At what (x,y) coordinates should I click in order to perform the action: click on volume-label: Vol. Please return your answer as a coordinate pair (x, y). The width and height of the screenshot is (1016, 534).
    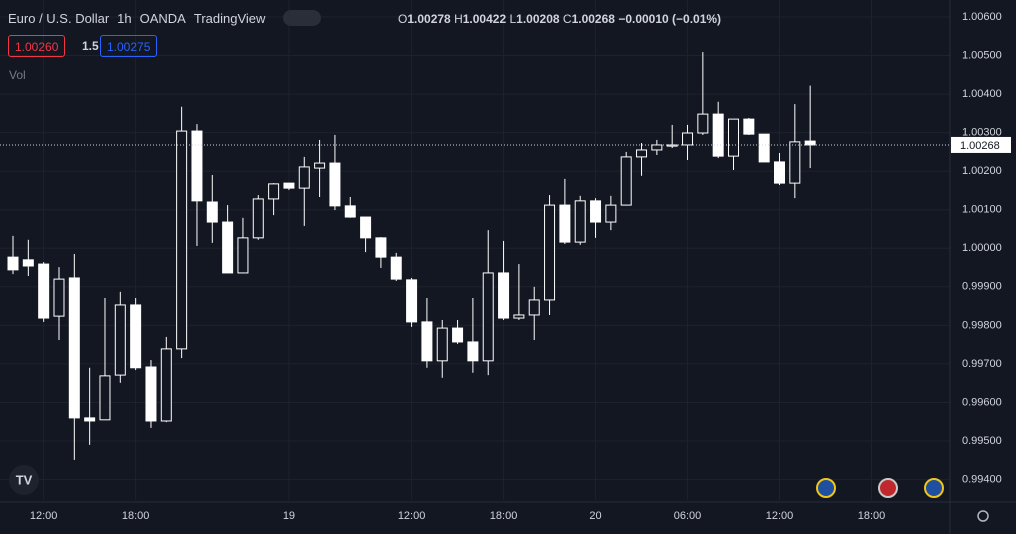
    Looking at the image, I should click on (17, 75).